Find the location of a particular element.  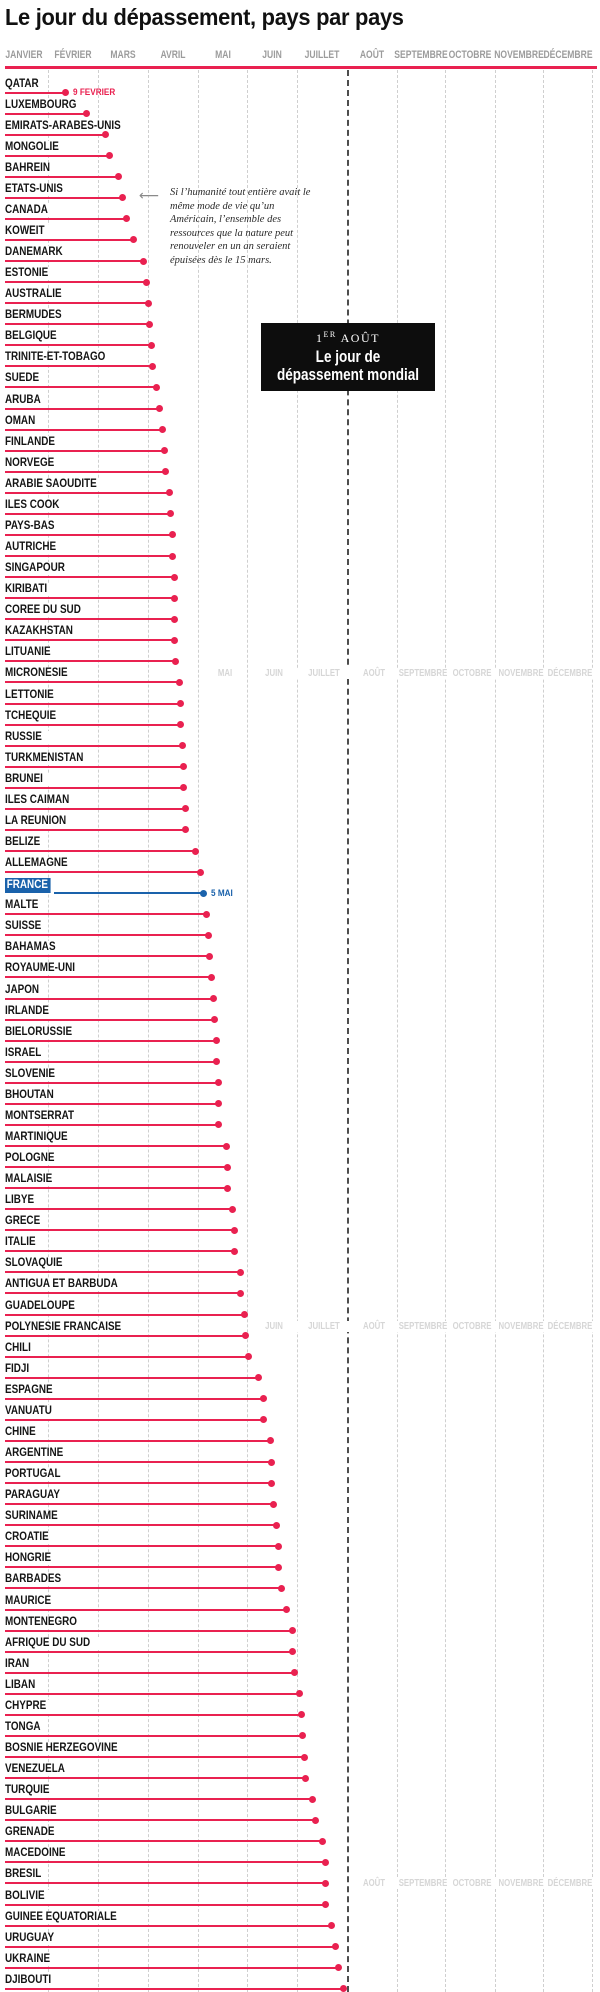

country-label: FRANCE is located at coordinates (31, 886).